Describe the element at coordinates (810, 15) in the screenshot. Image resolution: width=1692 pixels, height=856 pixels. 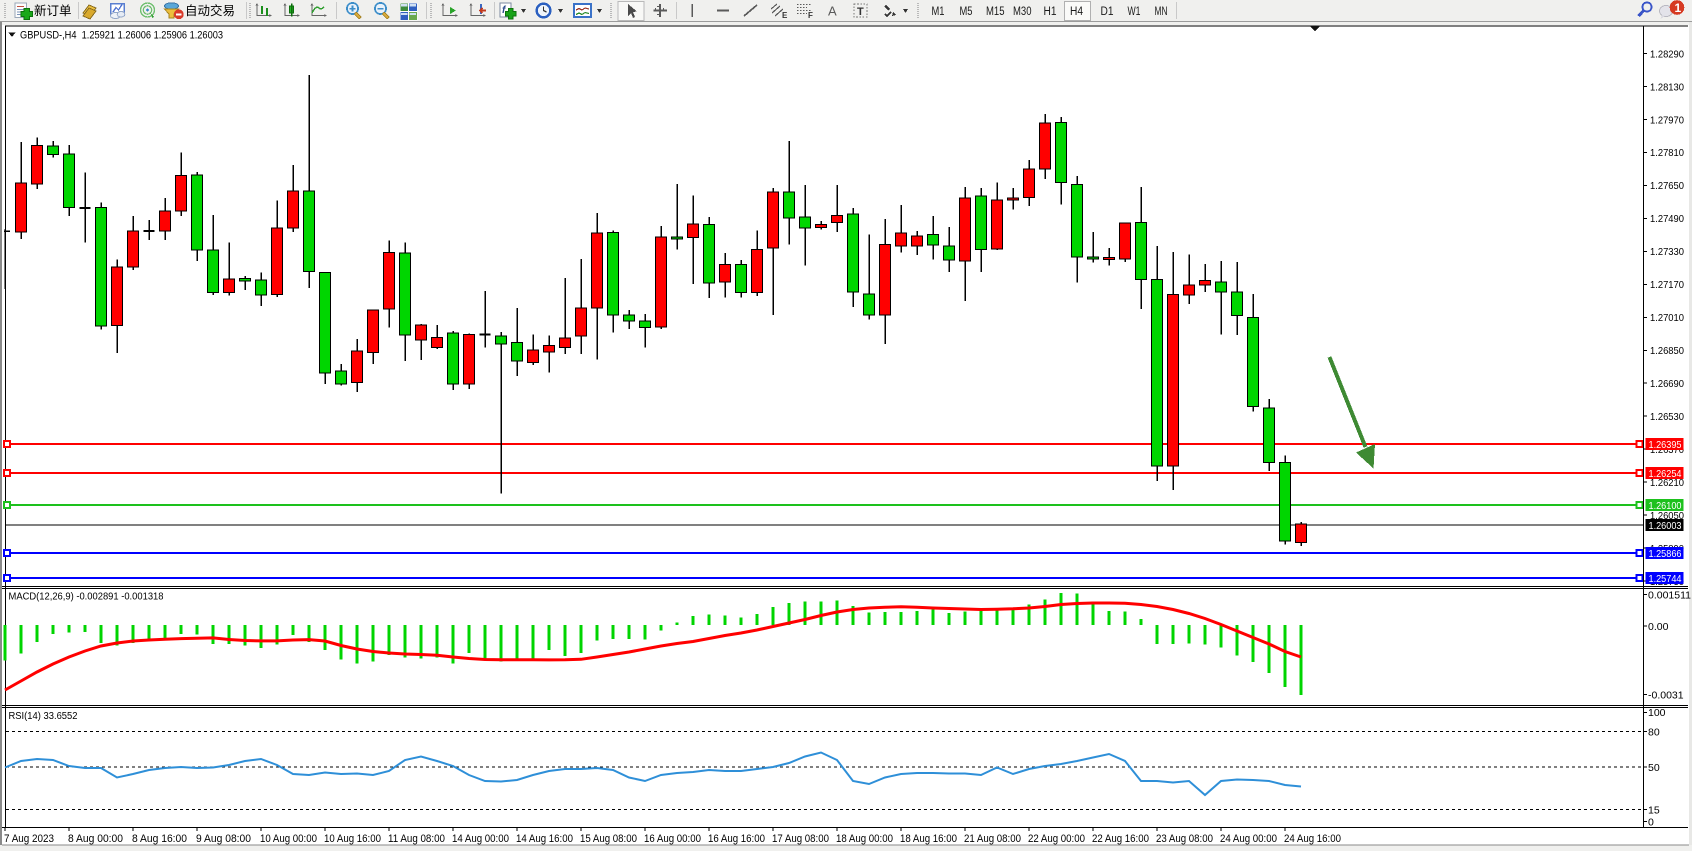
I see `svg-text: F` at that location.